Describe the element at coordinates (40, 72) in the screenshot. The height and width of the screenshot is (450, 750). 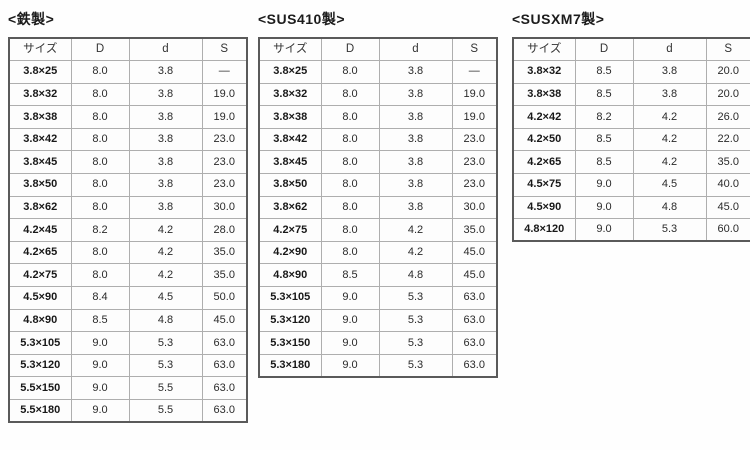
I see `cell-size: 3.8×25` at that location.